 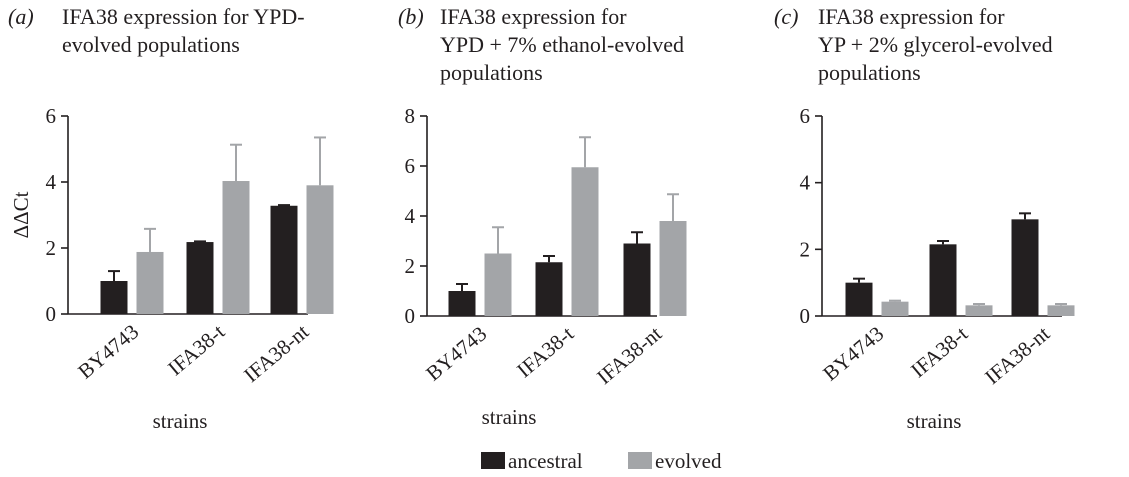 What do you see at coordinates (183, 16) in the screenshot?
I see `panel-title-line: IFA38 expression for YPD-` at bounding box center [183, 16].